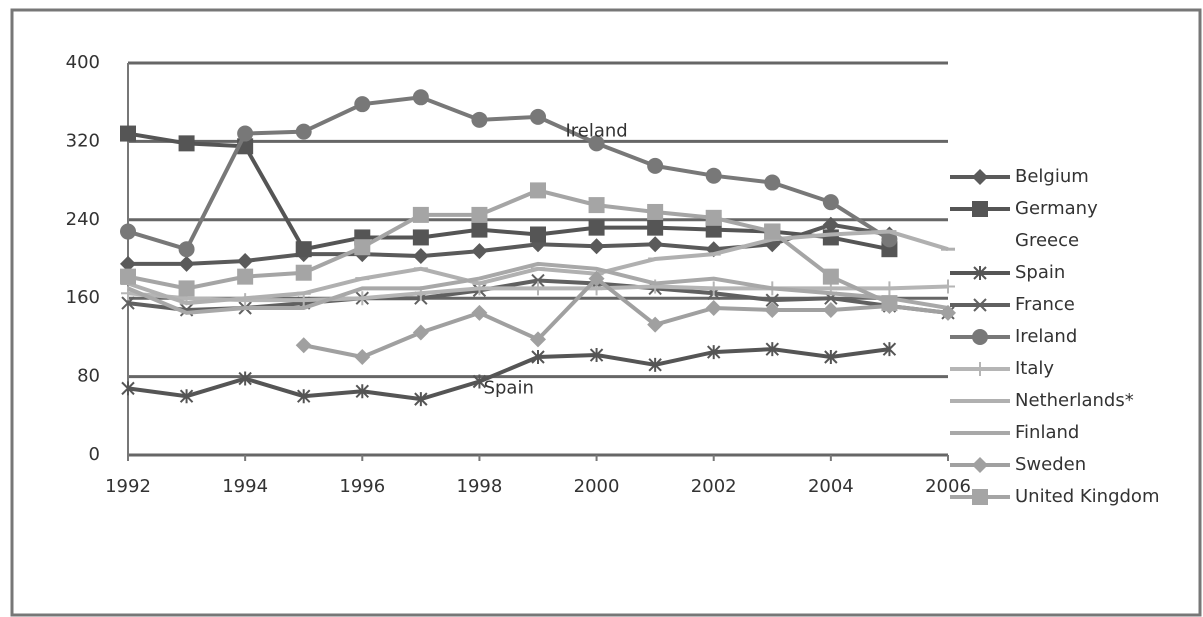 The width and height of the screenshot is (1203, 617). I want to click on legend-label: Germany, so click(1056, 208).